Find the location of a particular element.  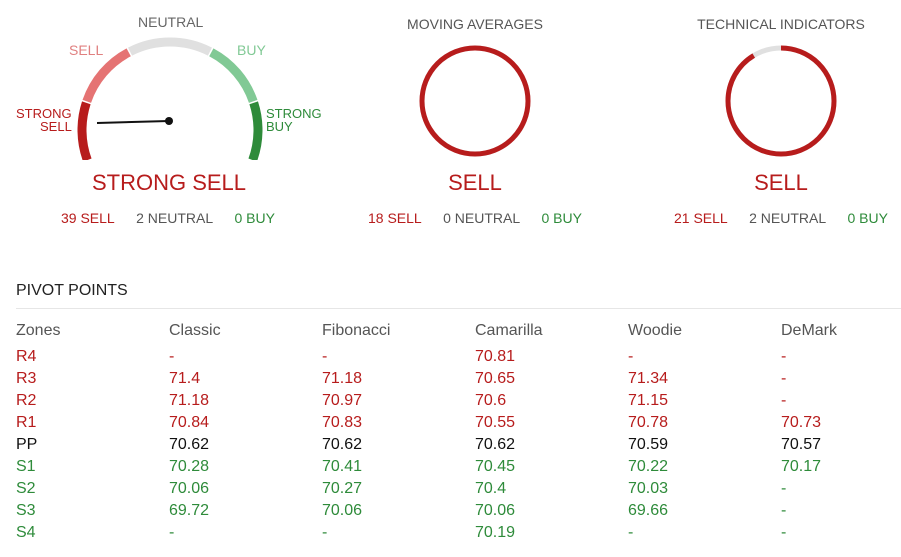

dial-svg is located at coordinates (170, 98).